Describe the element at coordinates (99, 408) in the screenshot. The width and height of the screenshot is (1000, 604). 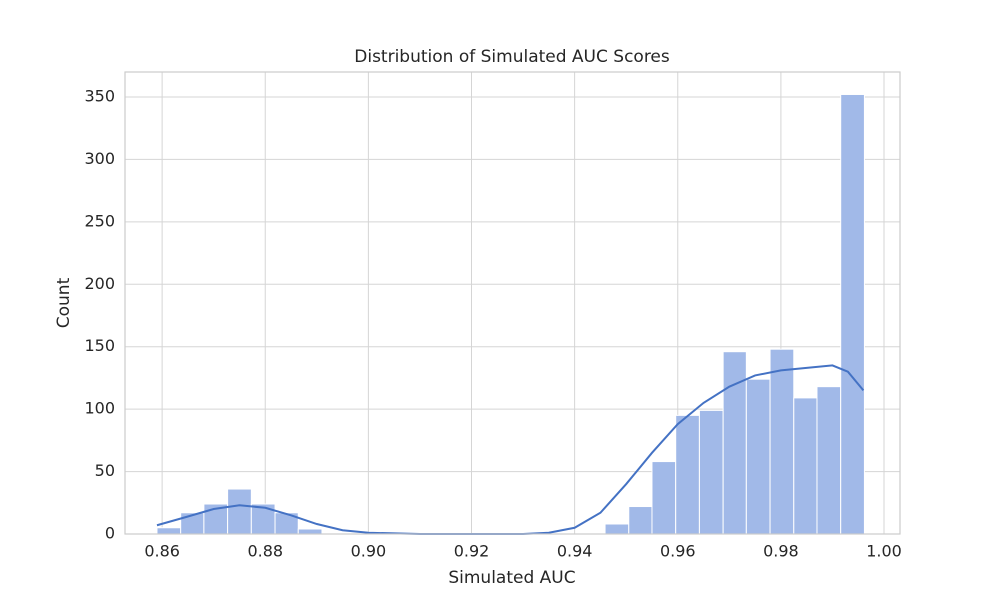
I see `y-tick-label: 100` at that location.